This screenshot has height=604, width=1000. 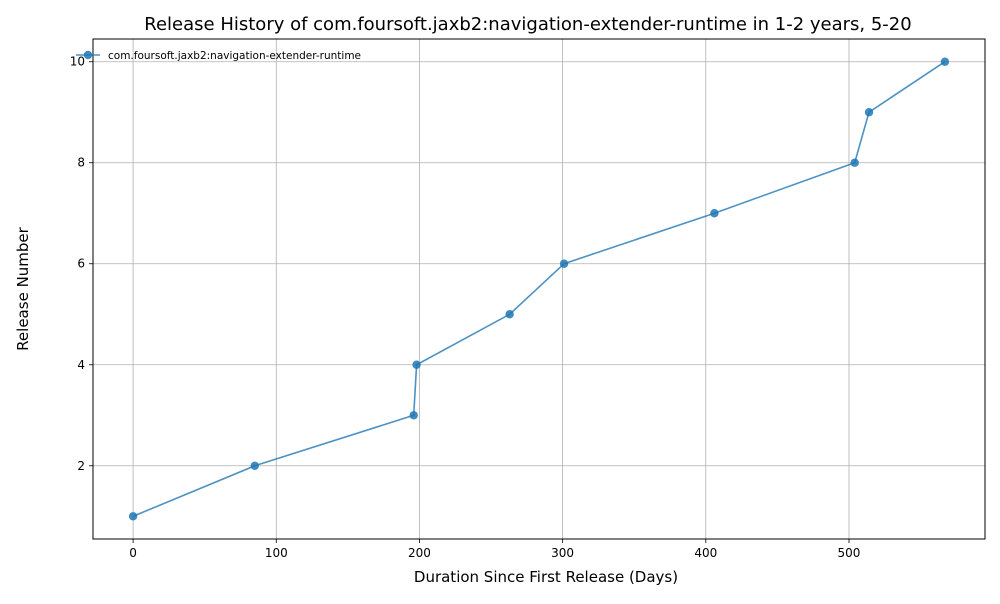 What do you see at coordinates (849, 553) in the screenshot?
I see `x-tick-label: 500` at bounding box center [849, 553].